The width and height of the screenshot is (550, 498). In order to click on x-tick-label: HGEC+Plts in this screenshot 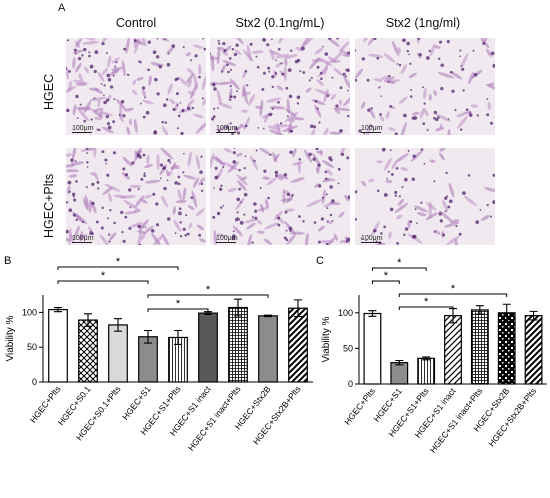, I will do `click(359, 406)`.